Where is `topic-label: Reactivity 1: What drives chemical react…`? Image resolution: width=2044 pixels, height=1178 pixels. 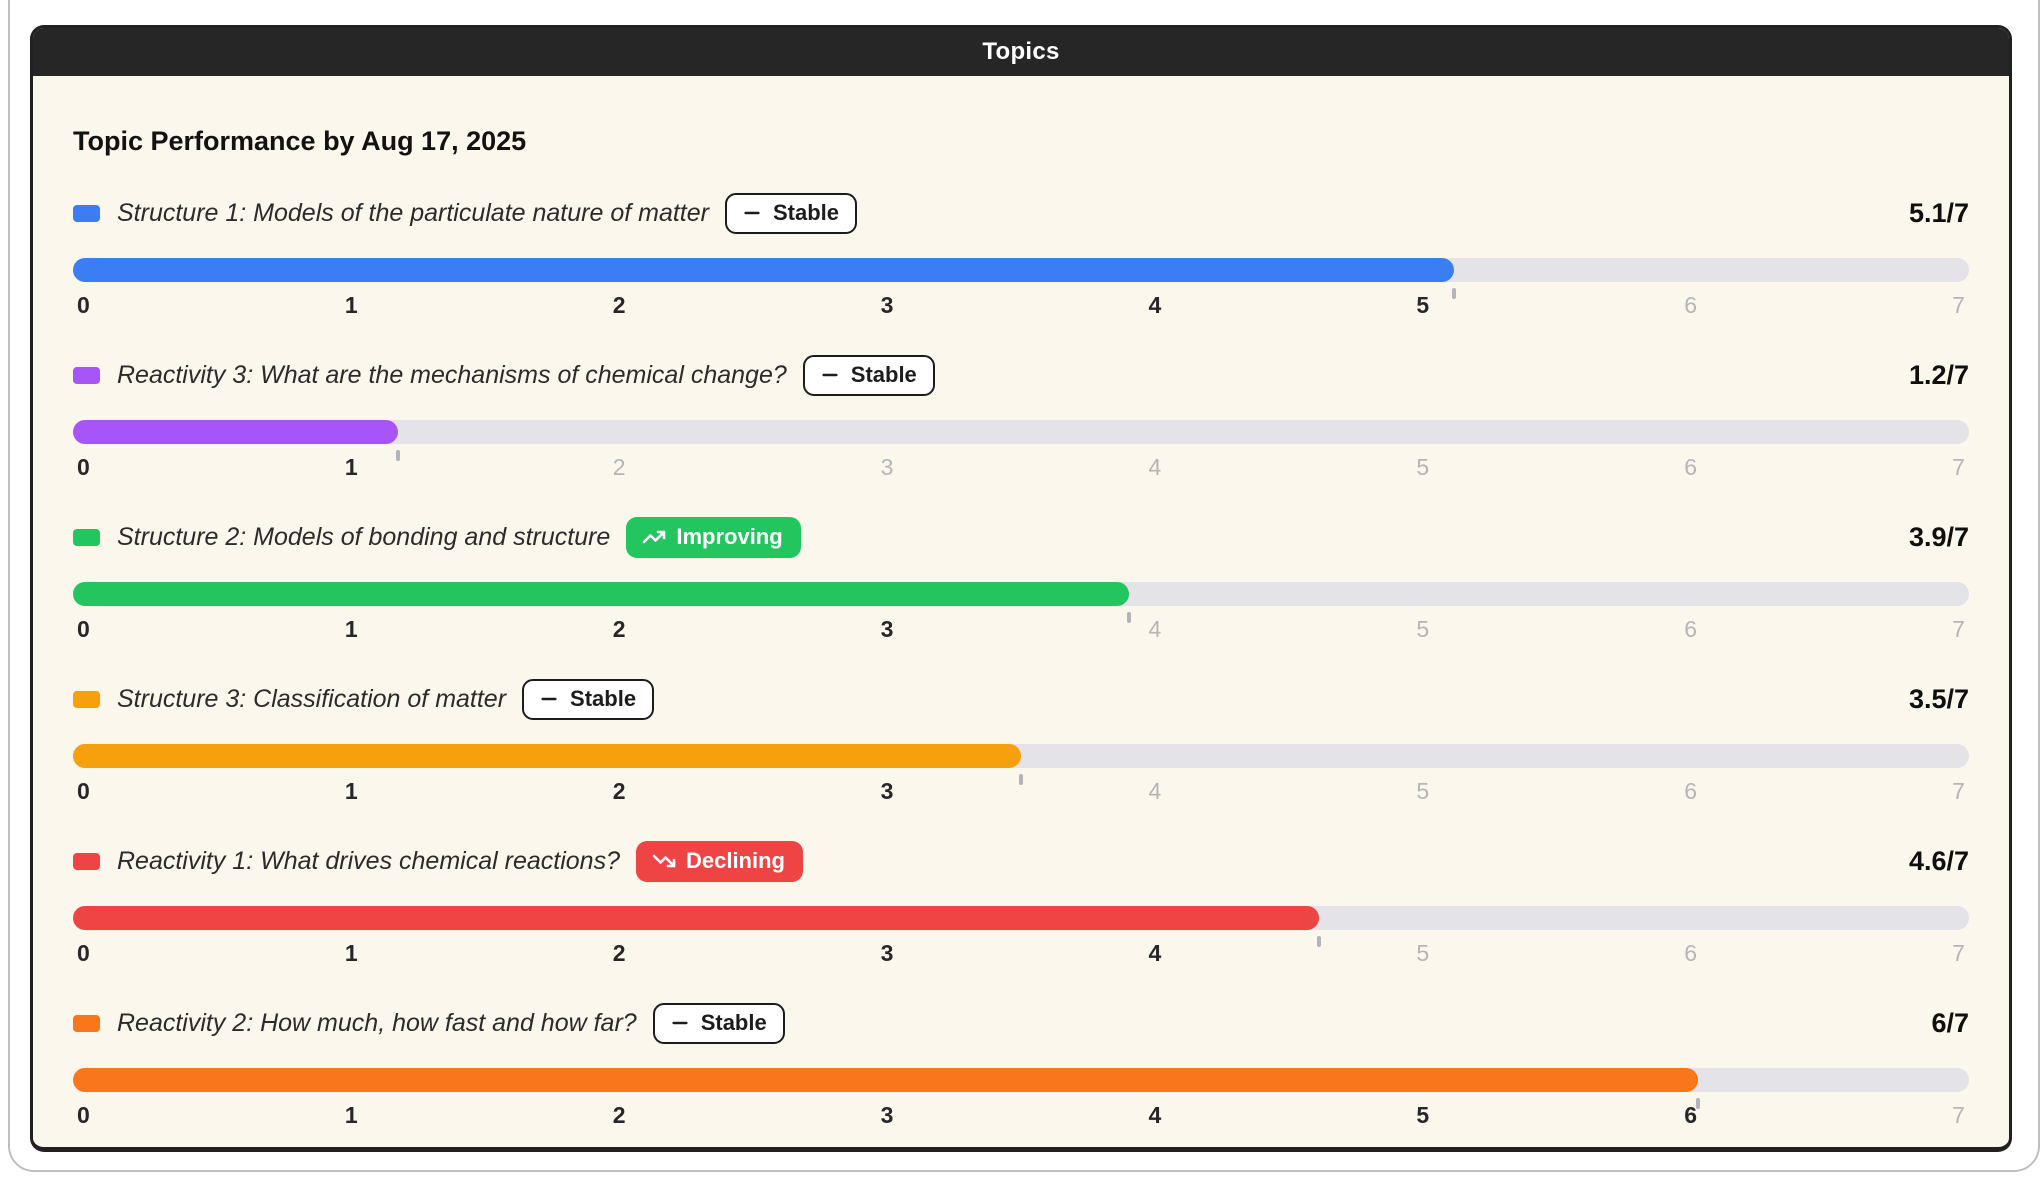
topic-label: Reactivity 1: What drives chemical react… is located at coordinates (368, 860).